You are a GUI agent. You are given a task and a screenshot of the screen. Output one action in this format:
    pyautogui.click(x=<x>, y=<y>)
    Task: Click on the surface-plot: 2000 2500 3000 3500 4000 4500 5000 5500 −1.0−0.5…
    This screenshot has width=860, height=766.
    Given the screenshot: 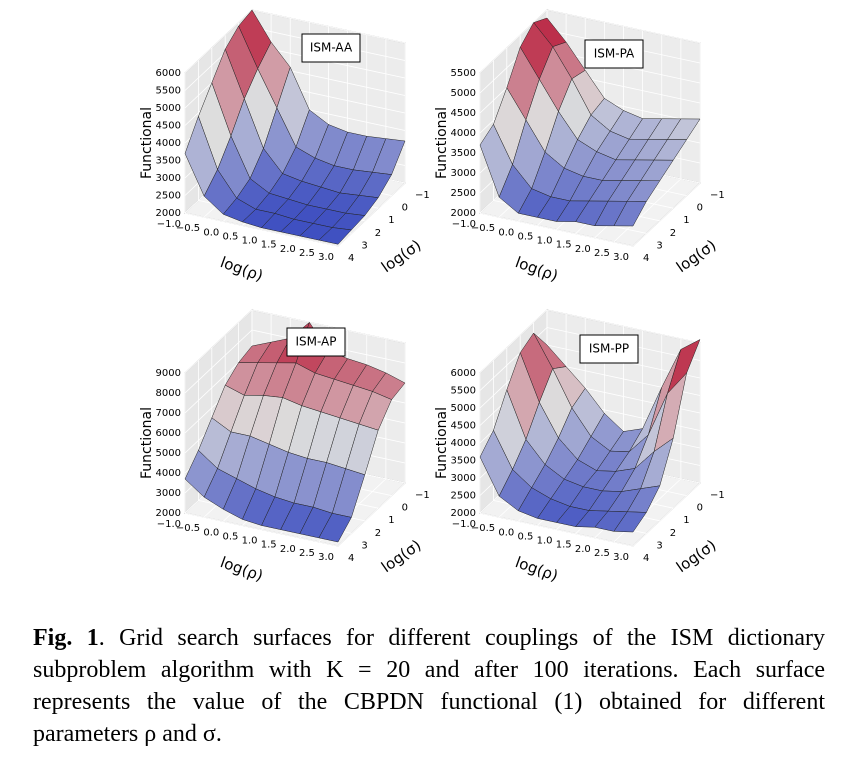 What is the action you would take?
    pyautogui.click(x=579, y=146)
    